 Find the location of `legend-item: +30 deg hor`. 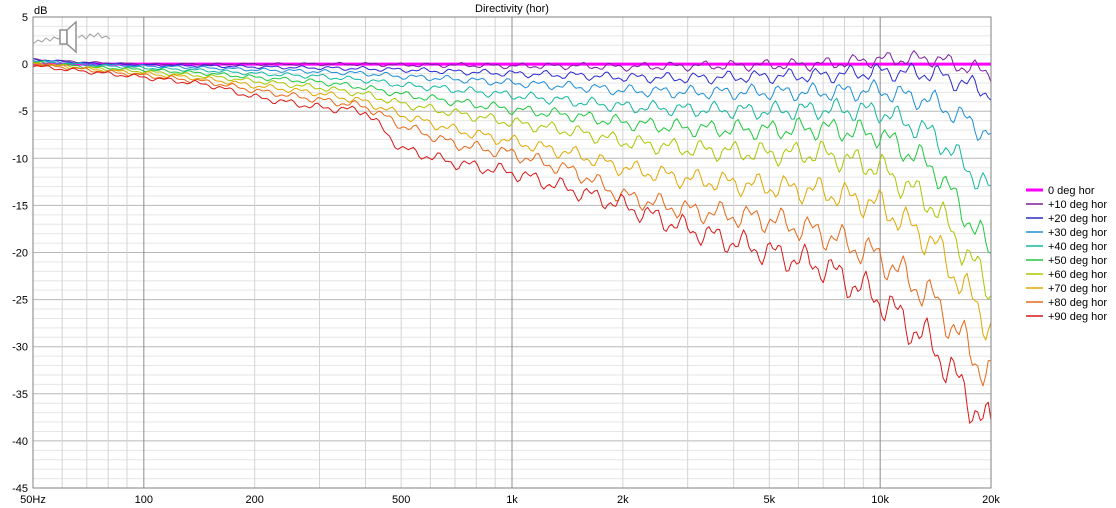

legend-item: +30 deg hor is located at coordinates (1066, 233).